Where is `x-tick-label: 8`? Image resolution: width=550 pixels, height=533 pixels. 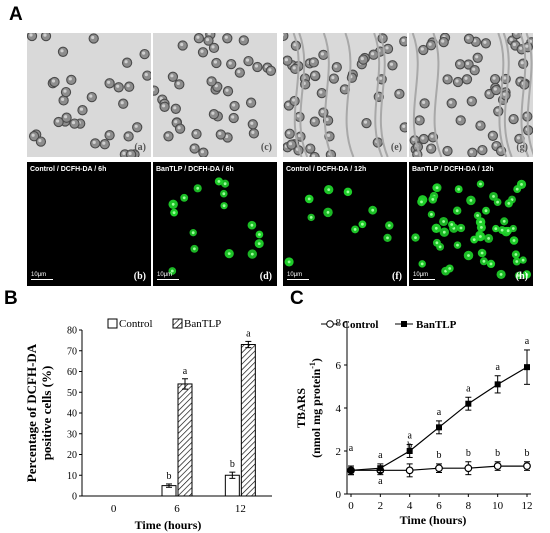 x-tick-label: 8 is located at coordinates (469, 506).